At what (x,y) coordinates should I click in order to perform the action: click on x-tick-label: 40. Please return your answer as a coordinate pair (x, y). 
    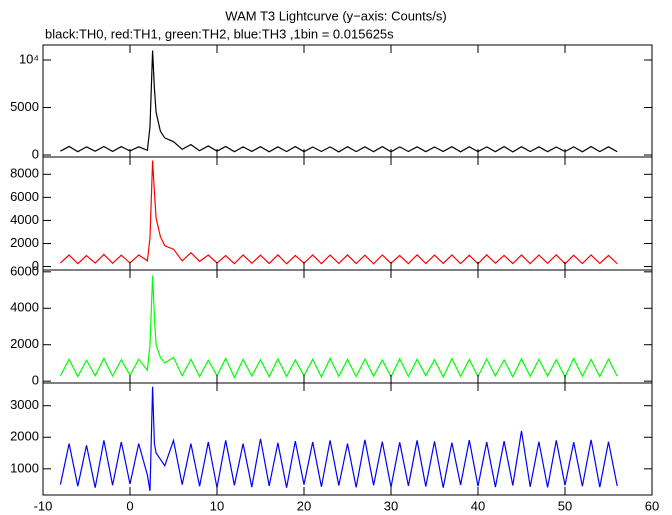
    Looking at the image, I should click on (478, 505).